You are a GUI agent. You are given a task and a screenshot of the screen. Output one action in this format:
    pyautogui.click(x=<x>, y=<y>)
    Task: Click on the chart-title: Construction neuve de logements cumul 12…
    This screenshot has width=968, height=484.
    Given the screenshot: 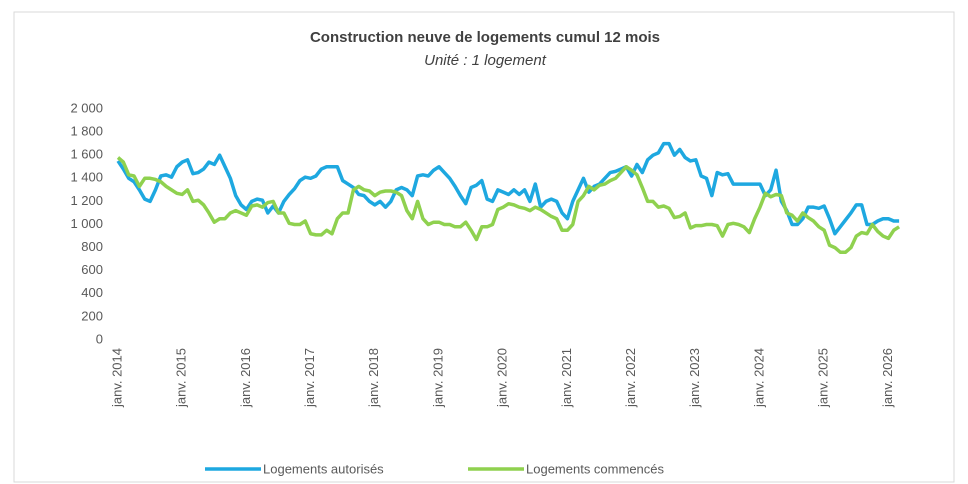 What is the action you would take?
    pyautogui.click(x=485, y=37)
    